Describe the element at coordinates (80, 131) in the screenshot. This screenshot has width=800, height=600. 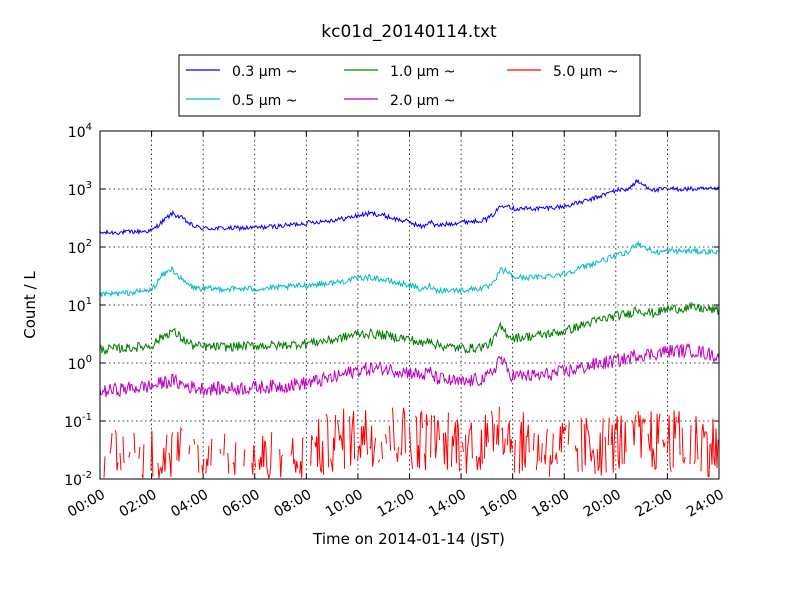
I see `y-tick-label: 10⁴` at that location.